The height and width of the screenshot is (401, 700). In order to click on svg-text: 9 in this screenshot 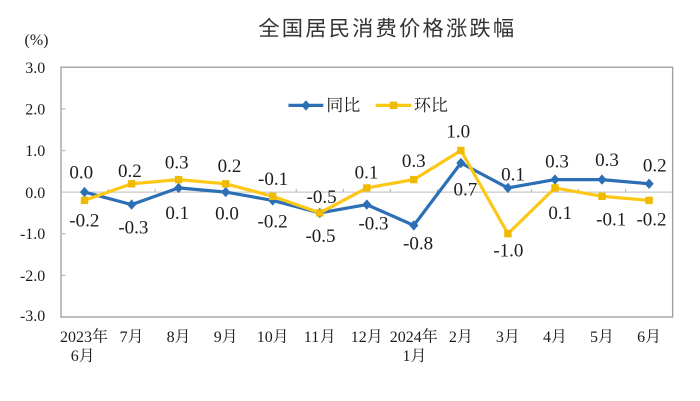, I will do `click(218, 337)`.